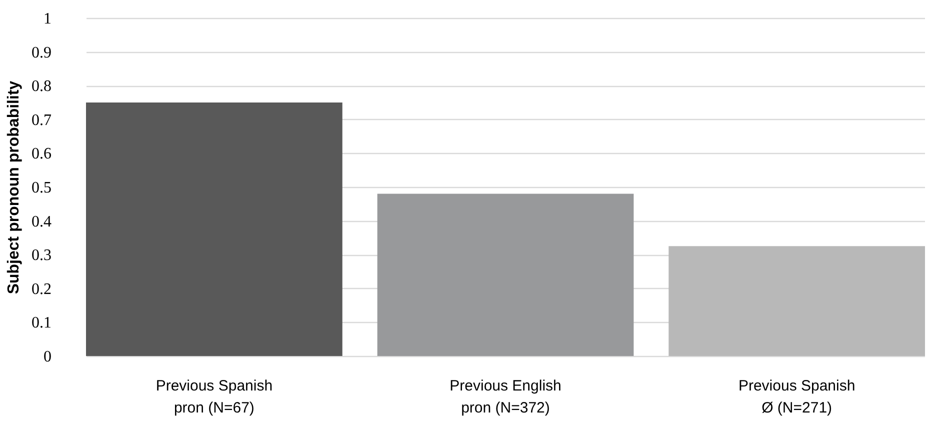 This screenshot has width=930, height=430. I want to click on y-tick-label: 0.4, so click(42, 221).